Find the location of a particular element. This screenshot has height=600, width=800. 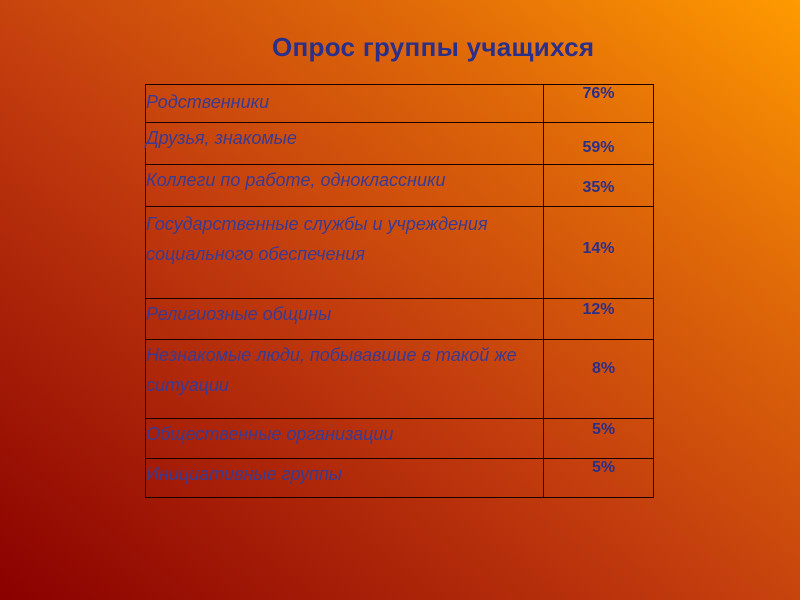

table-row: Родственники 76% is located at coordinates (399, 103).